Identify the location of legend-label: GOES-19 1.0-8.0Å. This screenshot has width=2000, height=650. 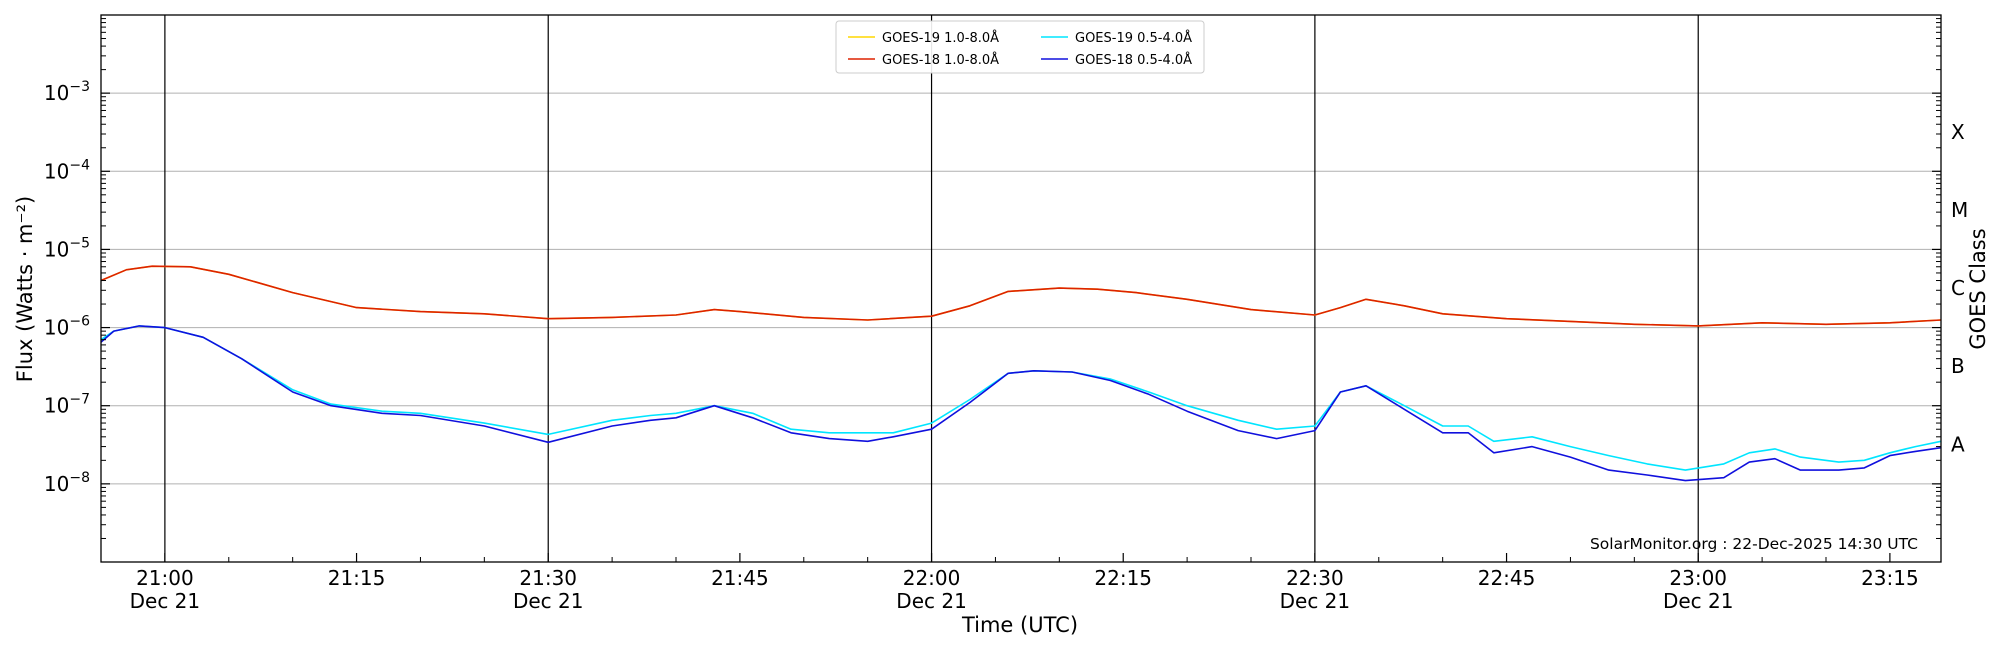
(940, 38).